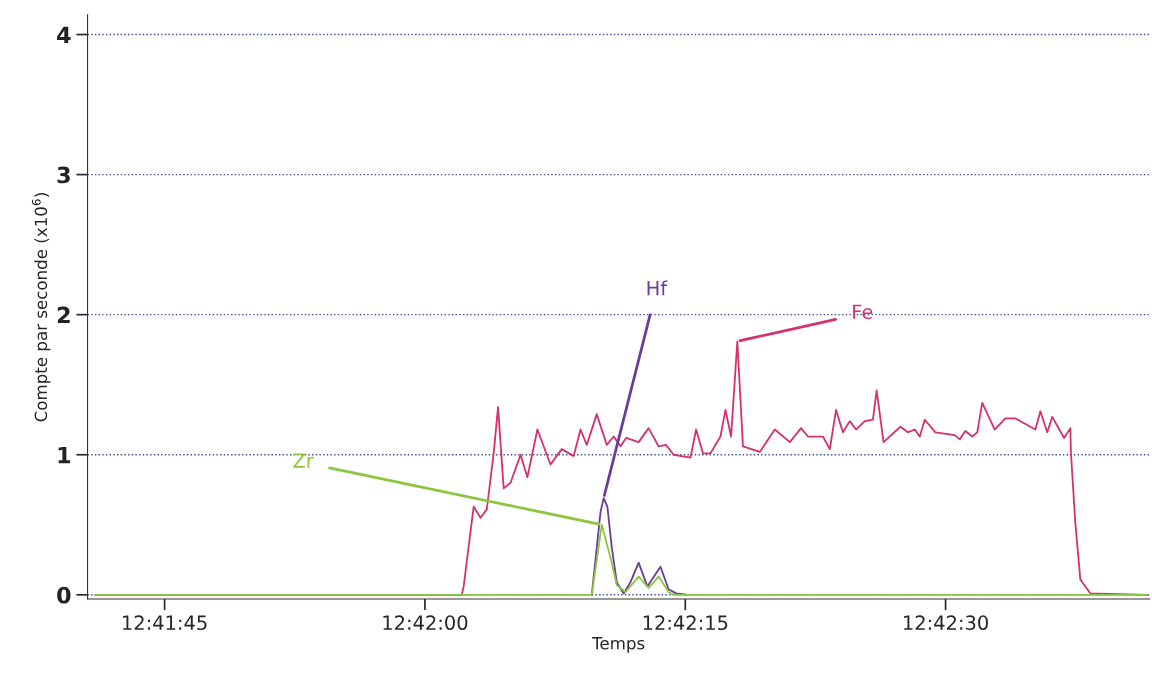 This screenshot has height=678, width=1152. I want to click on x-tick-label: 12:41:45, so click(165, 623).